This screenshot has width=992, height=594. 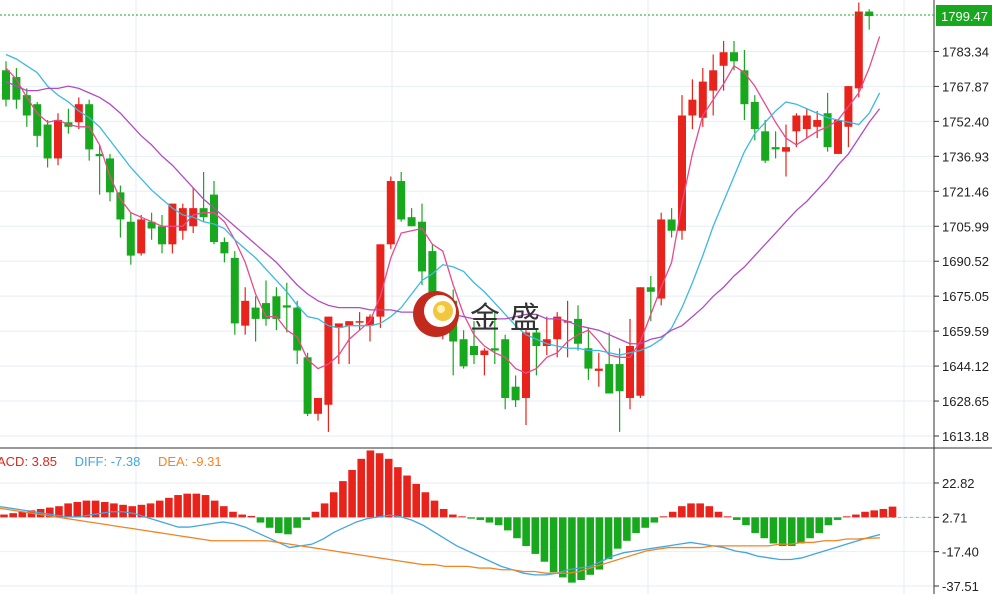 What do you see at coordinates (111, 461) in the screenshot?
I see `macd-legend: ACD: 3.85 DIFF: -7.38 DEA: -9.31` at bounding box center [111, 461].